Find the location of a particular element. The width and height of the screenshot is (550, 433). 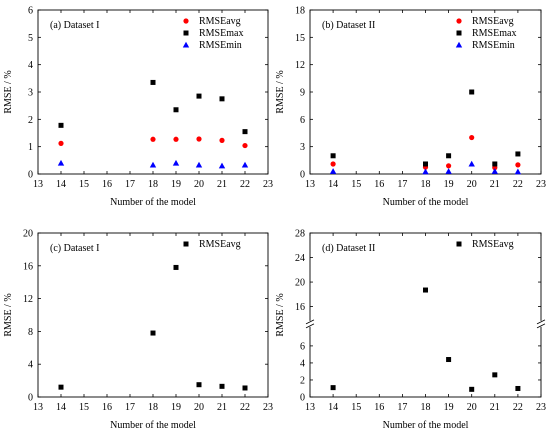

panel-title: (d) Dataset II is located at coordinates (348, 248).